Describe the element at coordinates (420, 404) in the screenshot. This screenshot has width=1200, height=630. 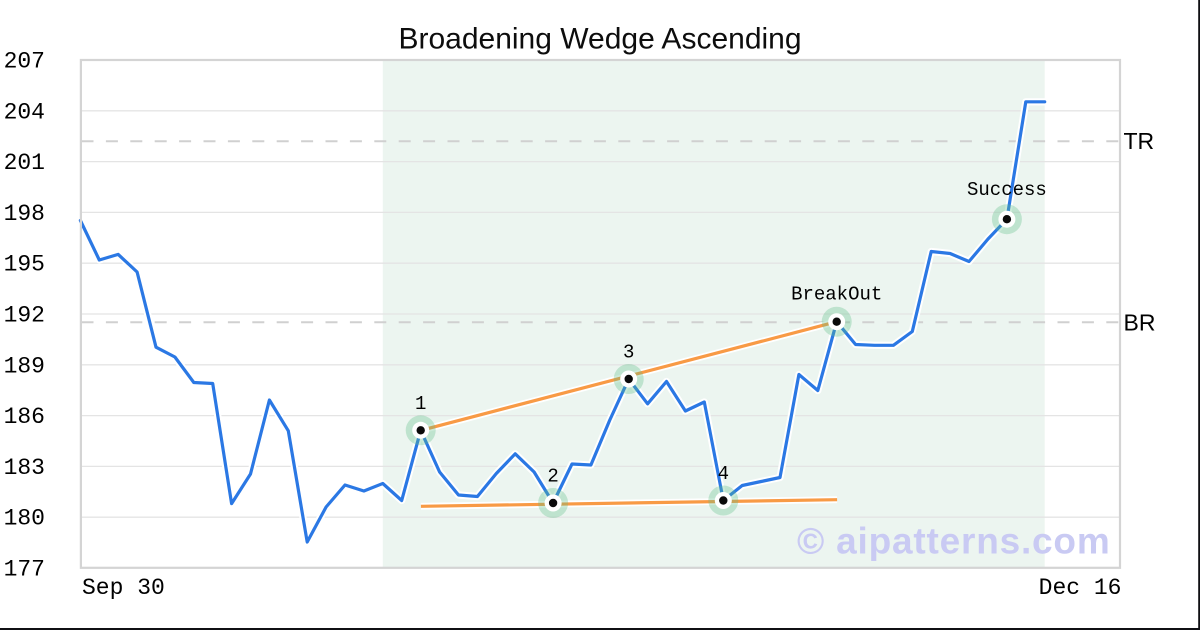
I see `svg-text: 1` at that location.